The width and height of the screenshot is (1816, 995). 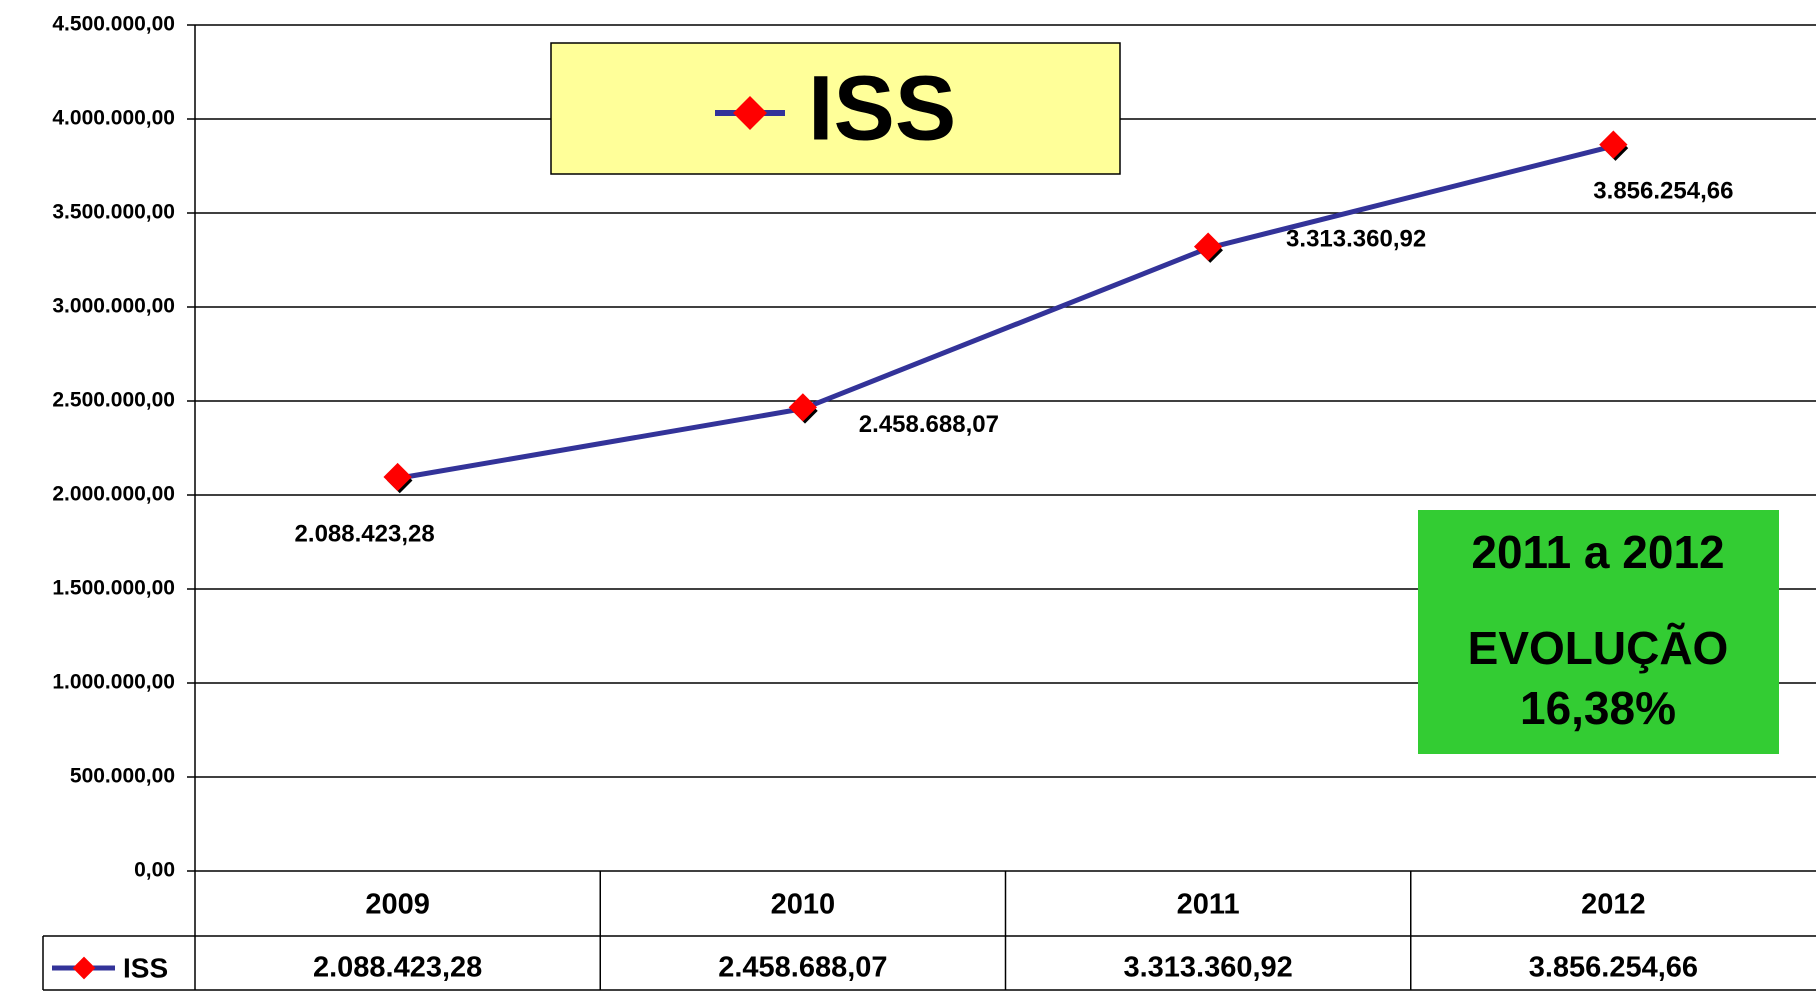 I want to click on table-legend-marker, so click(x=84, y=968).